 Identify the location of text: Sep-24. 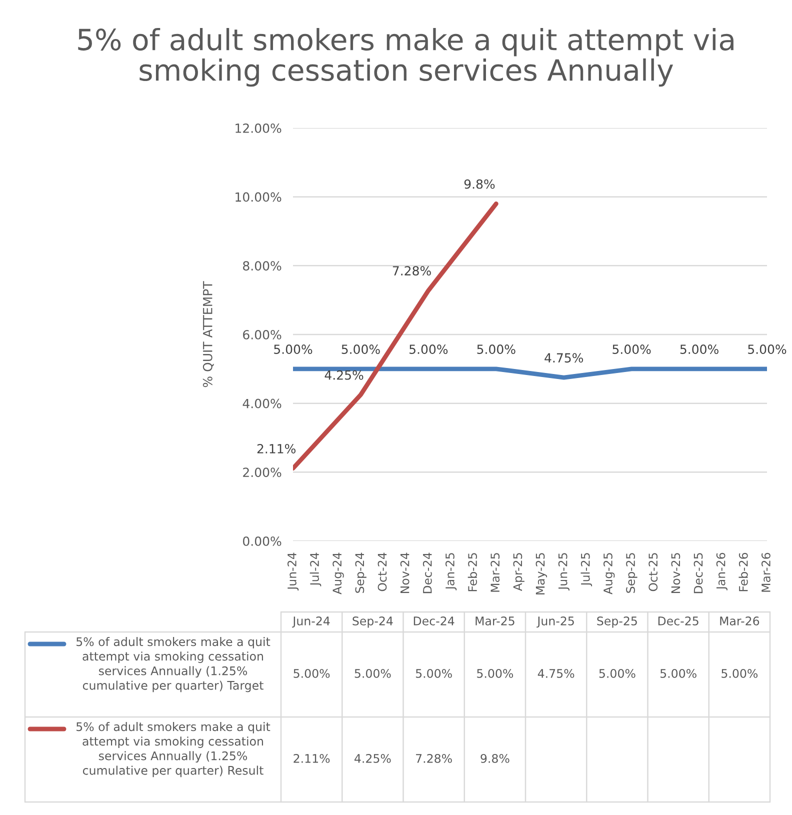
(372, 622).